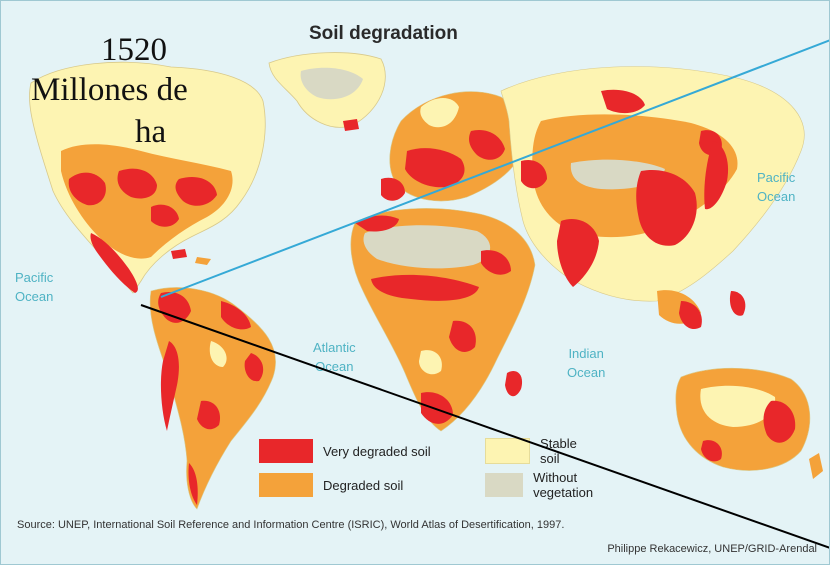 Image resolution: width=832 pixels, height=567 pixels. I want to click on ocean-label-atlantic: Atlantic Ocean, so click(334, 358).